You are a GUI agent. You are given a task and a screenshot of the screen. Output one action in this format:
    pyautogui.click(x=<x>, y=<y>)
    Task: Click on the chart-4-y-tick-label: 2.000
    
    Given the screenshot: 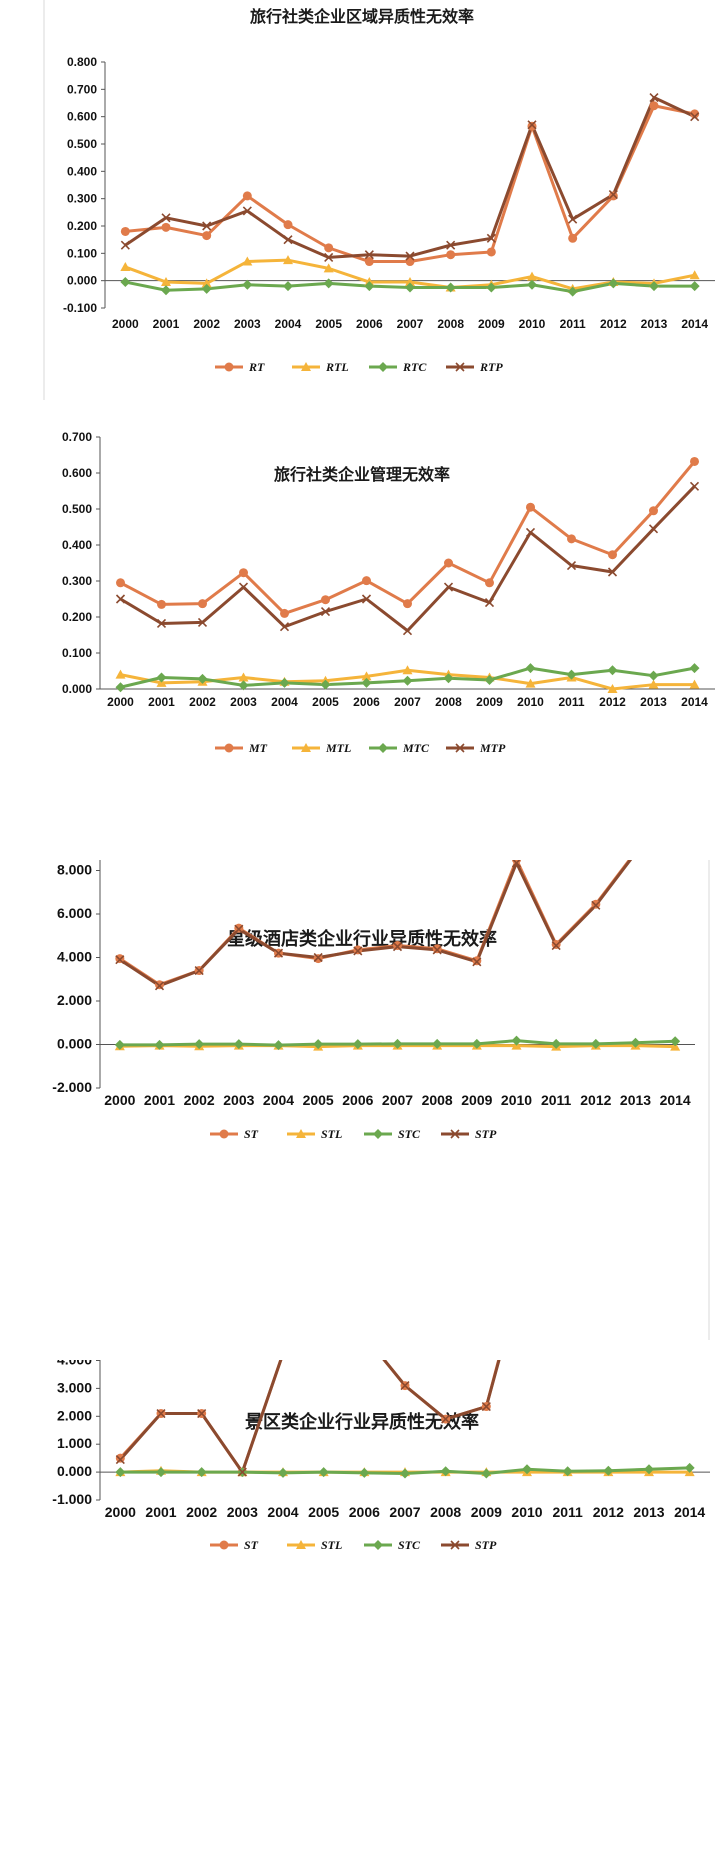 What is the action you would take?
    pyautogui.click(x=74, y=1415)
    